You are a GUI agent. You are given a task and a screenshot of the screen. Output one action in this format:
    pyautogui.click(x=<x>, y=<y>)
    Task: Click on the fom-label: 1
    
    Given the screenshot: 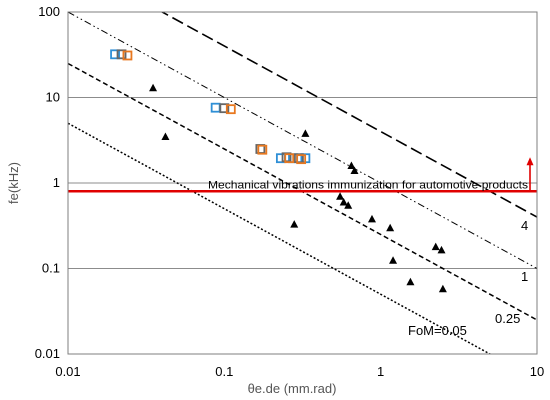 What is the action you would take?
    pyautogui.click(x=524, y=276)
    